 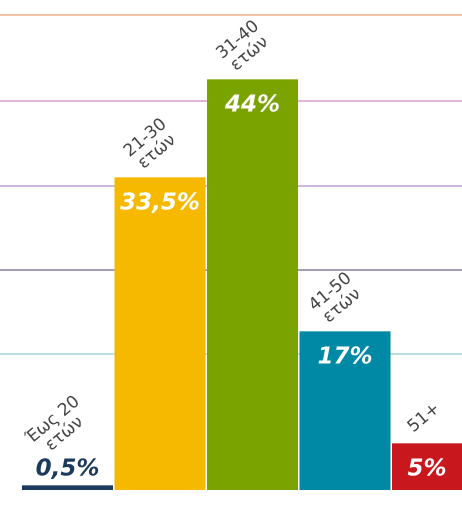 What do you see at coordinates (344, 356) in the screenshot?
I see `value-label: 17%` at bounding box center [344, 356].